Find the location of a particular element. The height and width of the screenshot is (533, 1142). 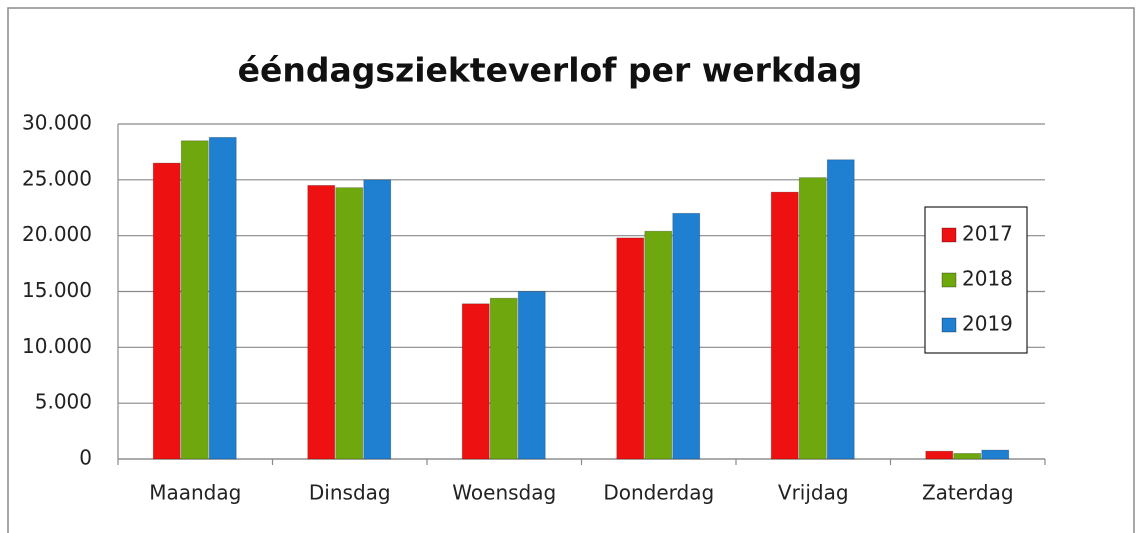

x-tick-label: Donderdag is located at coordinates (658, 493).